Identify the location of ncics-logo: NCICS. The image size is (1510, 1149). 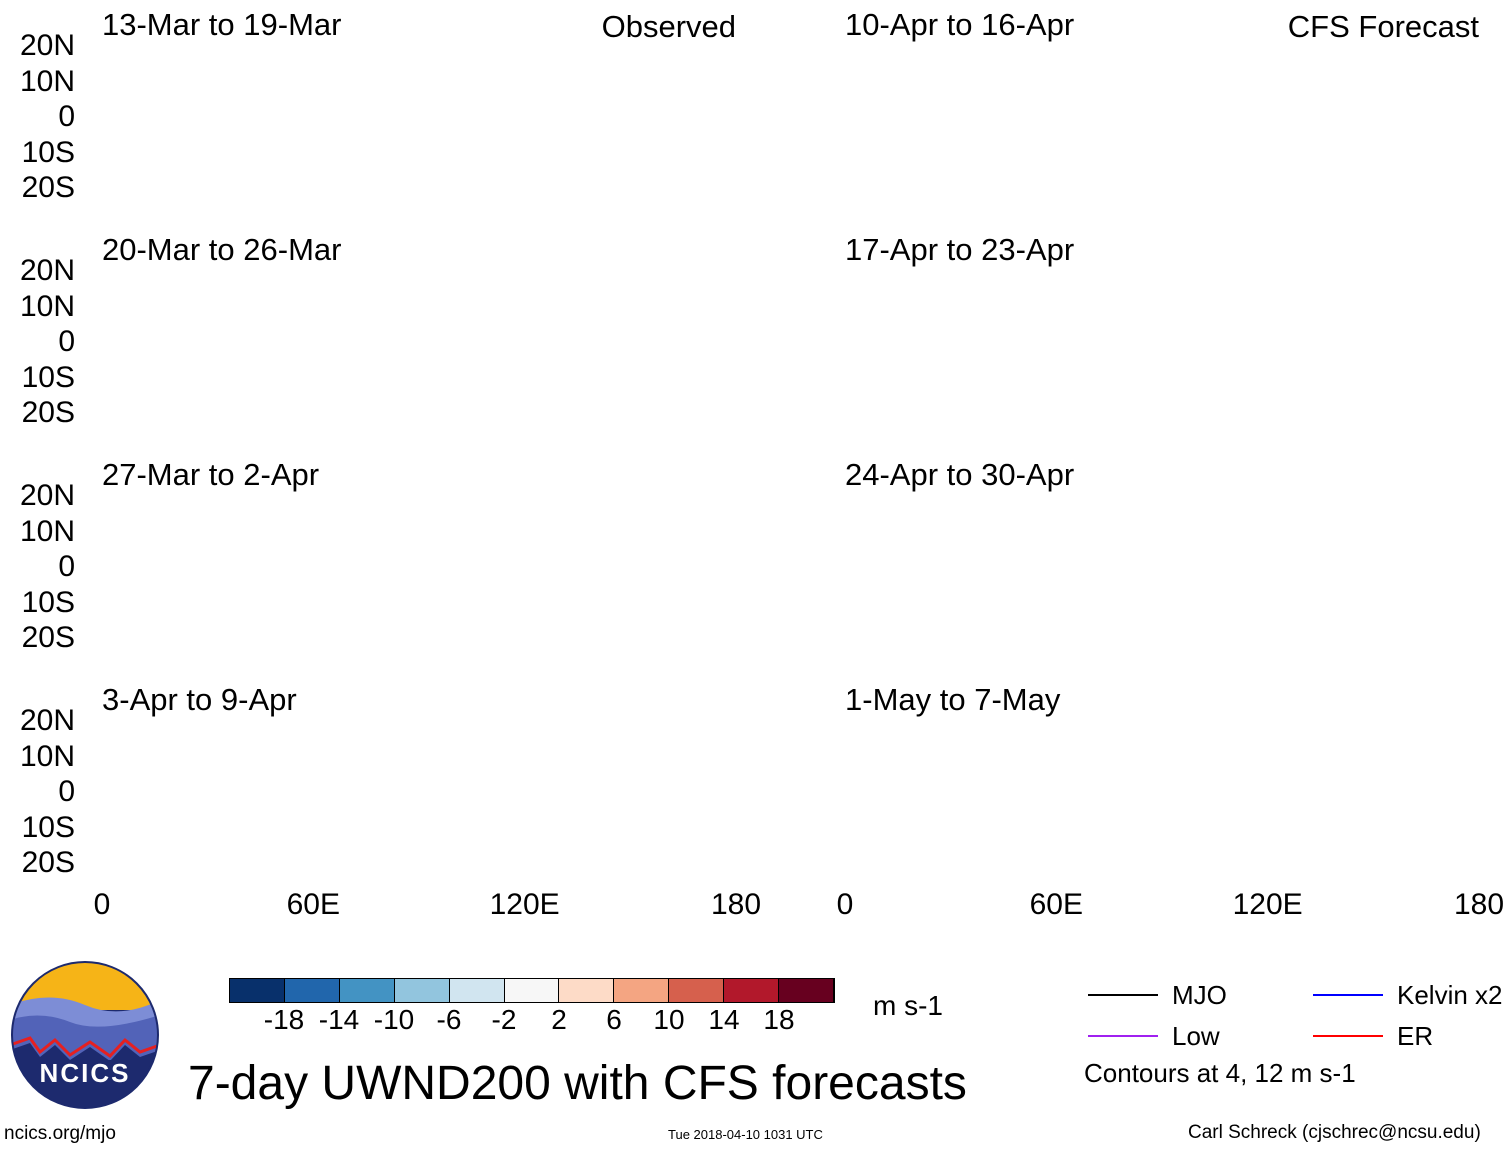
(85, 1035).